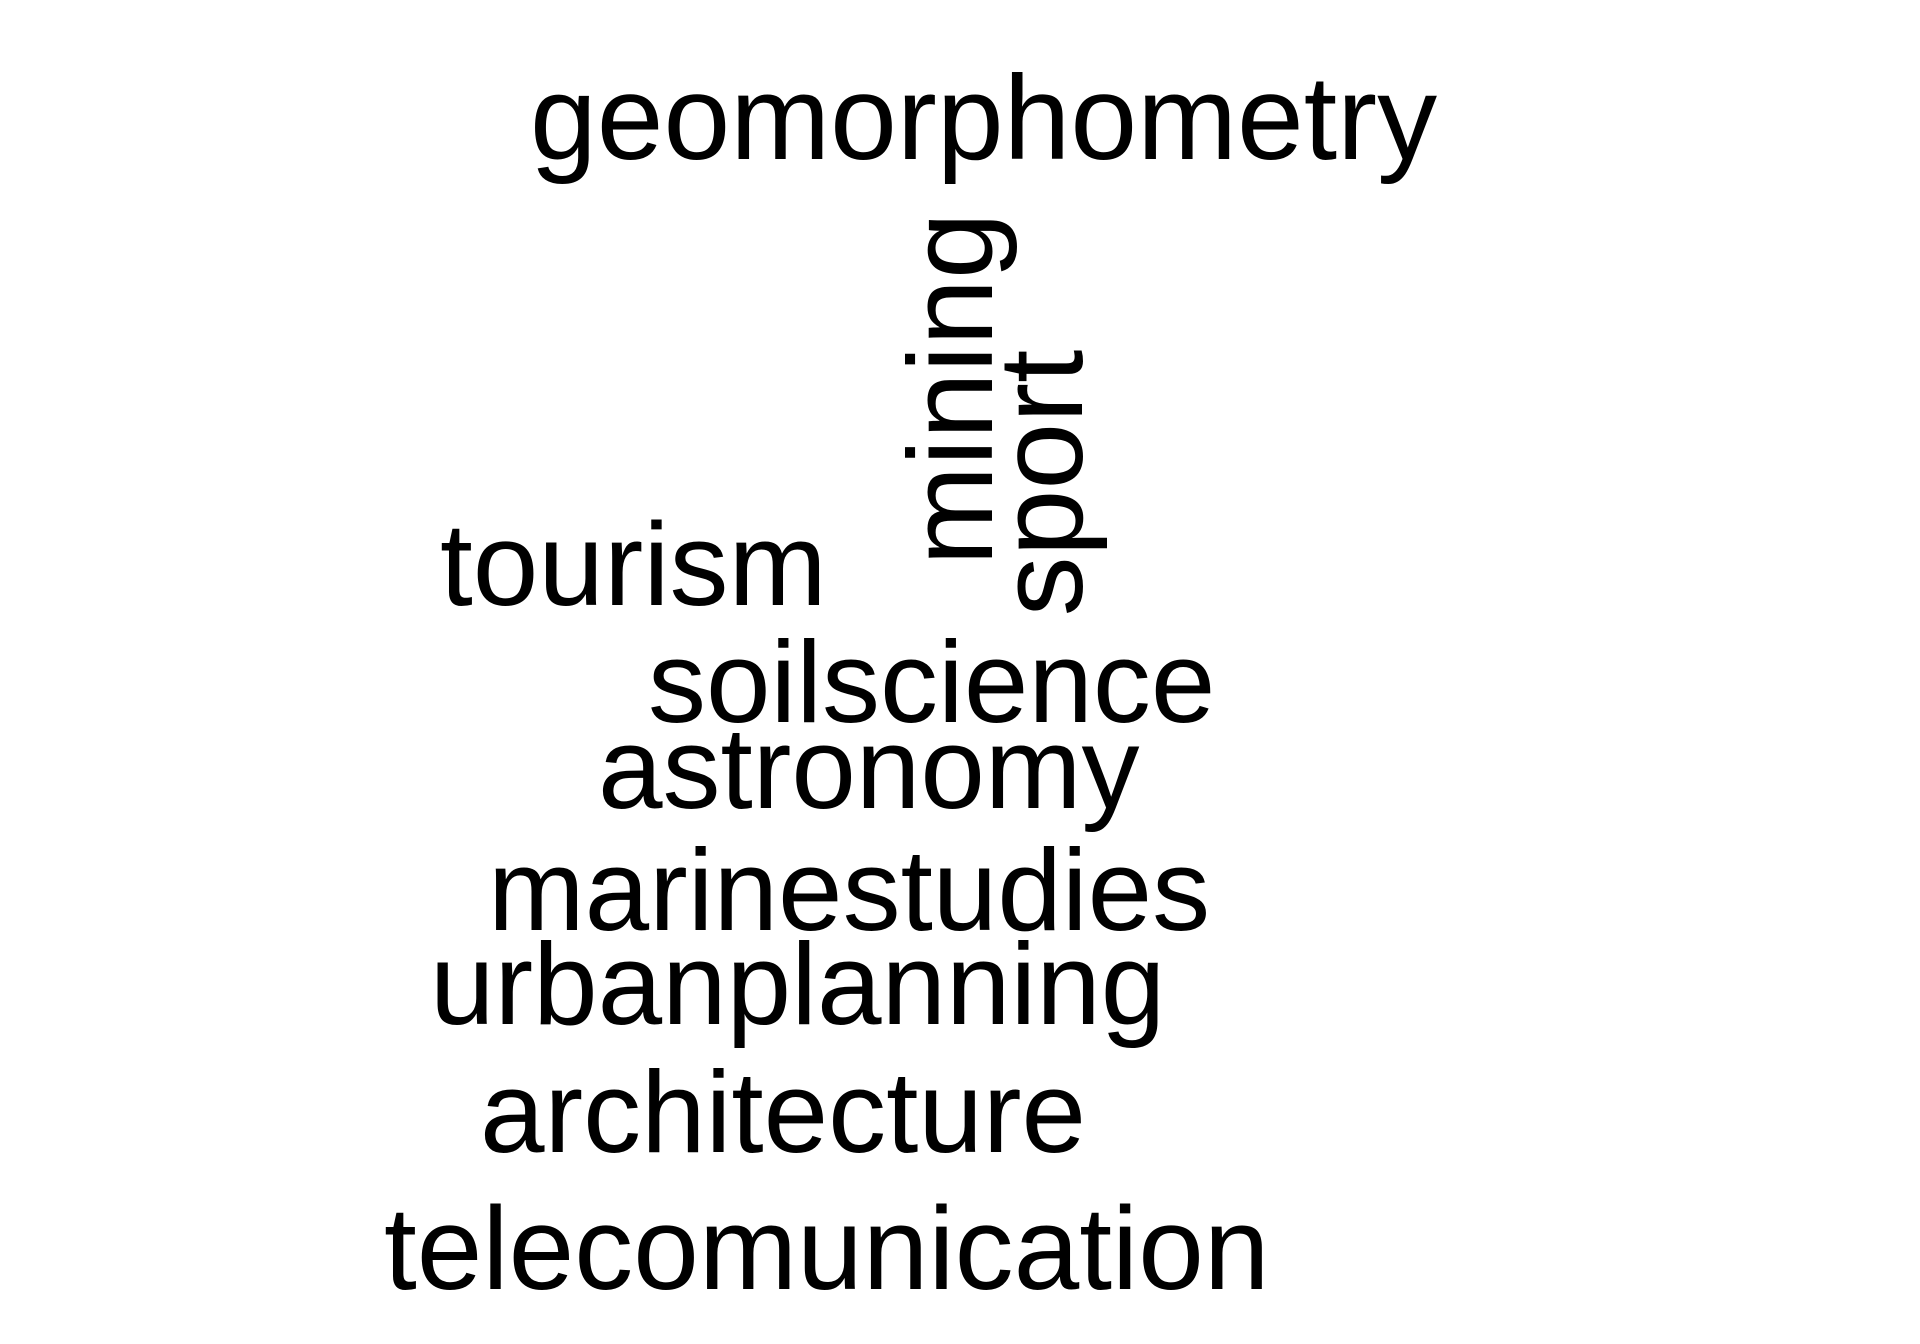 The width and height of the screenshot is (1920, 1344). I want to click on word-telecomunication: telecomunication, so click(827, 1249).